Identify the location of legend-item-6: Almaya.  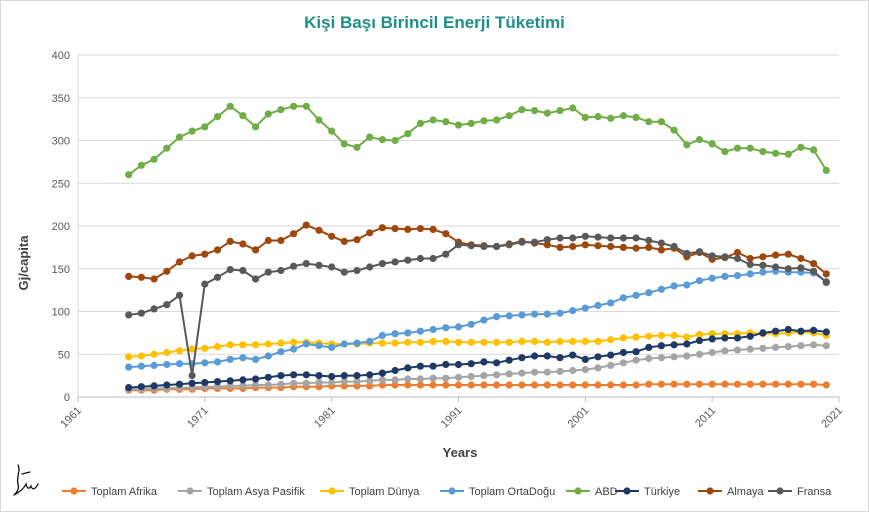
(731, 492).